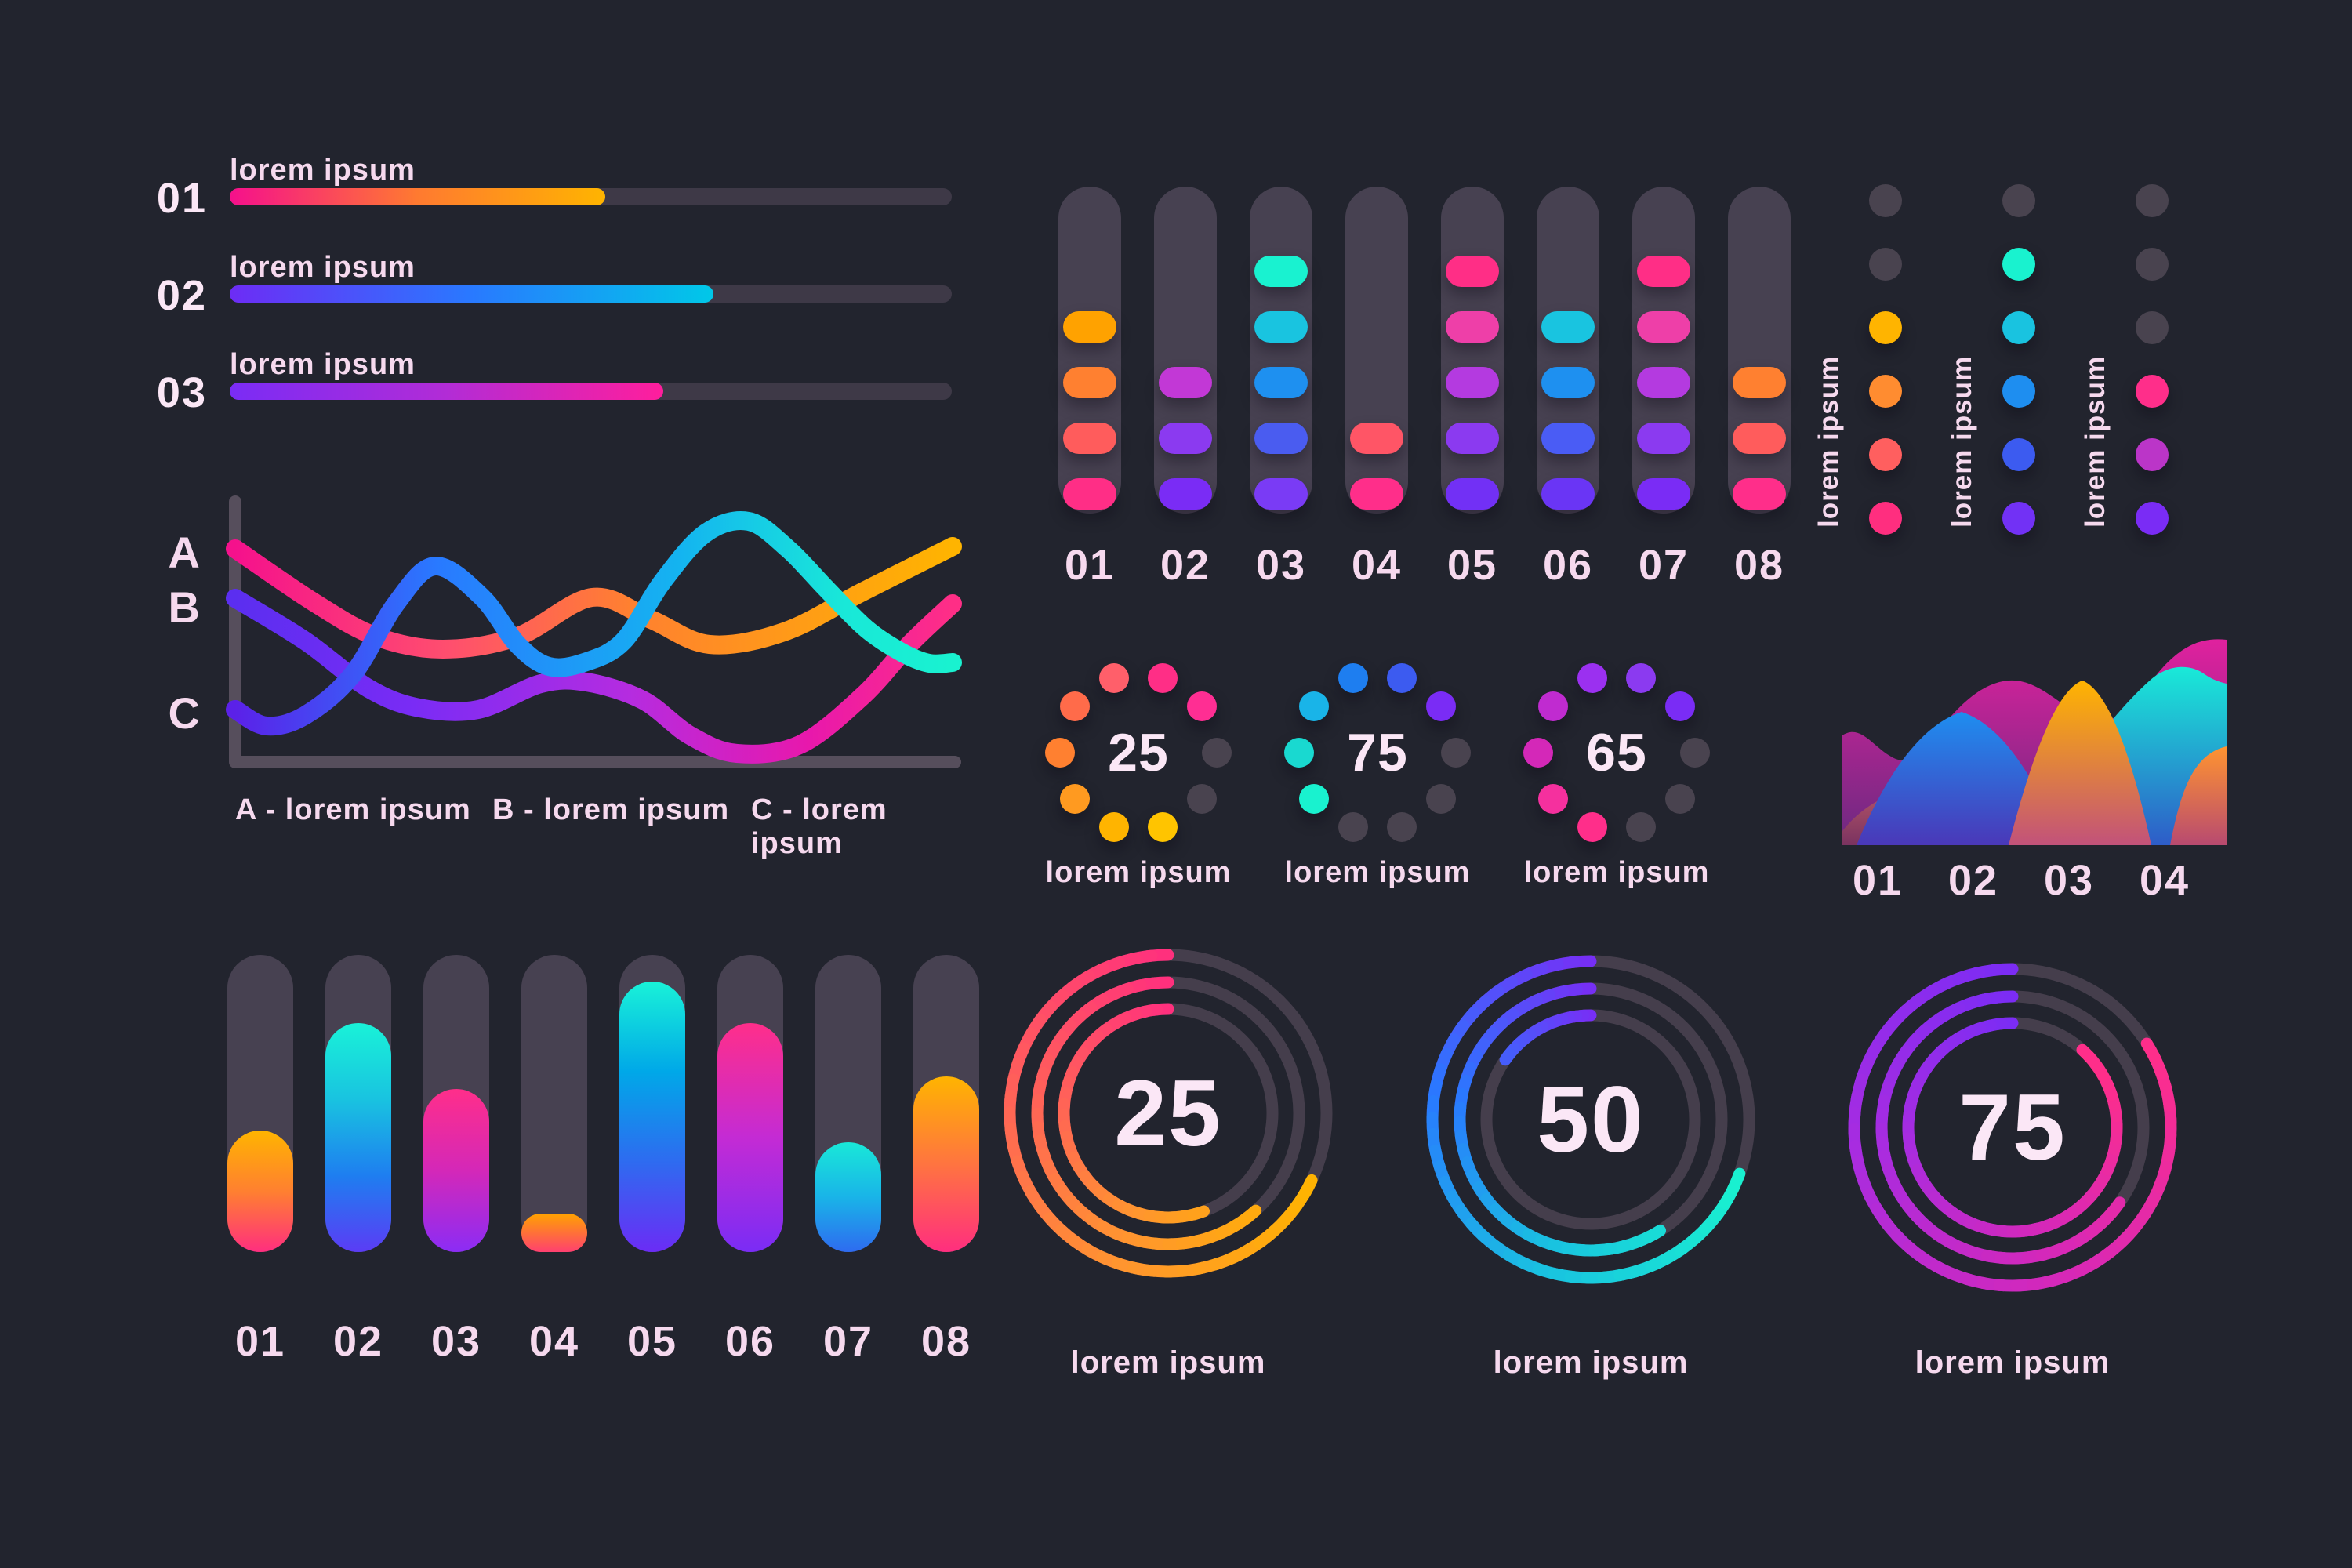 The height and width of the screenshot is (1568, 2352). Describe the element at coordinates (1759, 565) in the screenshot. I see `pill-category-label: 08` at that location.